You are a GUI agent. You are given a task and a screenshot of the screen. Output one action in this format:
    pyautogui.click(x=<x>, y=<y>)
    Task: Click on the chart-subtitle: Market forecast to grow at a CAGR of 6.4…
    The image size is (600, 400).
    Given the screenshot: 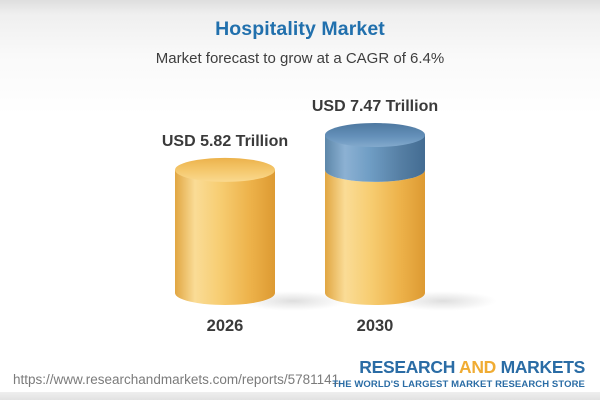 What is the action you would take?
    pyautogui.click(x=300, y=58)
    